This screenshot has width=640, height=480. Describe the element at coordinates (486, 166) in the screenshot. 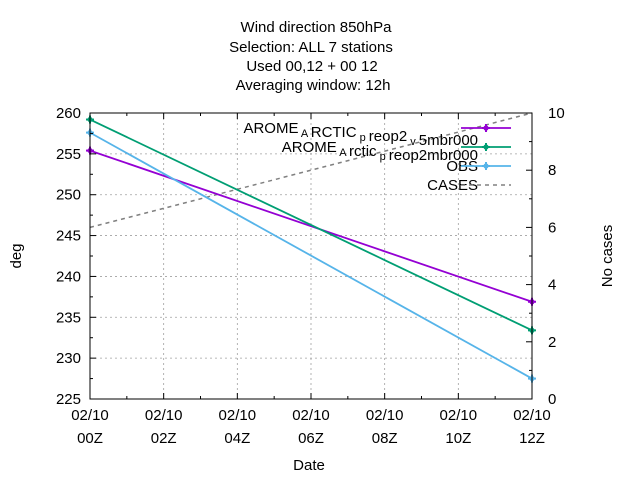

I see `legend-marker-obs` at that location.